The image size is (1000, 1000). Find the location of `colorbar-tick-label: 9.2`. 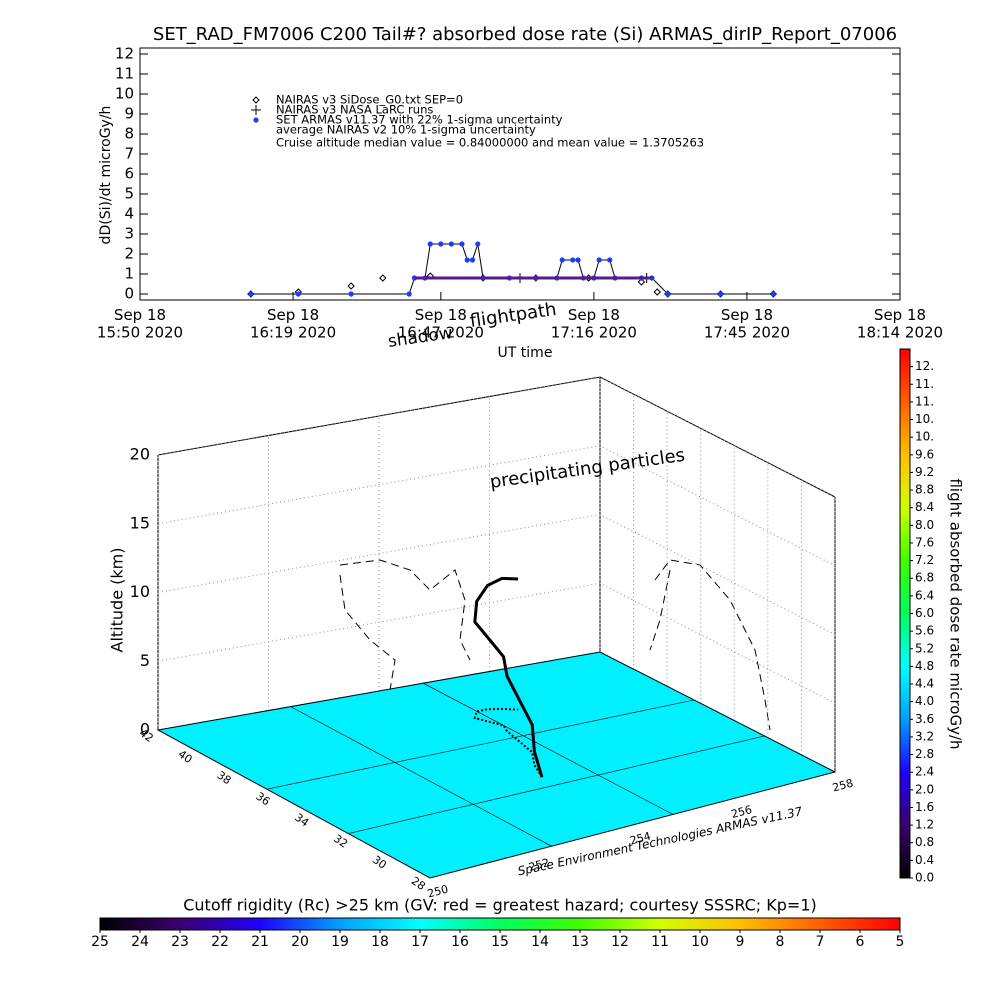

colorbar-tick-label: 9.2 is located at coordinates (924, 472).